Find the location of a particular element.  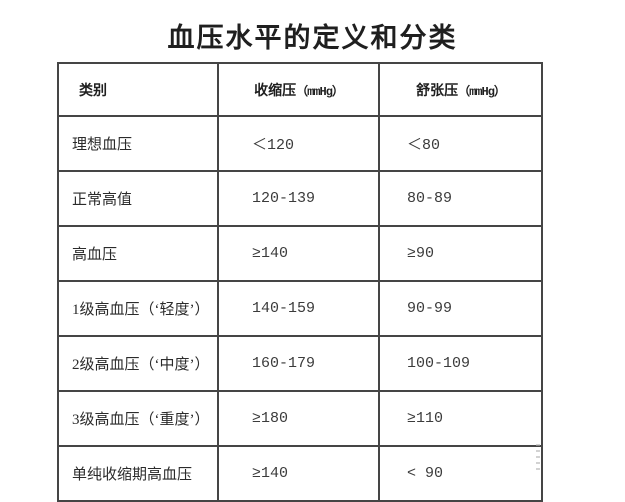

table-row: 理想血压 ＜120 ＜80 is located at coordinates (300, 143).